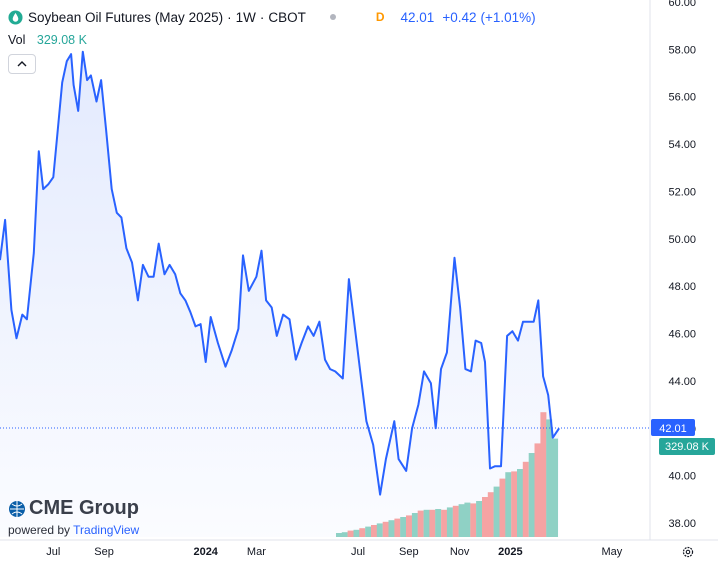 The height and width of the screenshot is (565, 718). What do you see at coordinates (205, 552) in the screenshot?
I see `x-tick-label: 2024` at bounding box center [205, 552].